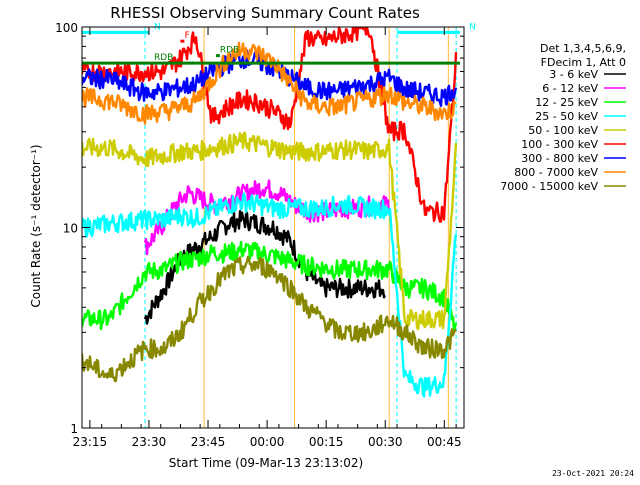 The width and height of the screenshot is (640, 485). What do you see at coordinates (573, 74) in the screenshot?
I see `legend-label-0: 3 - 6 keV` at bounding box center [573, 74].